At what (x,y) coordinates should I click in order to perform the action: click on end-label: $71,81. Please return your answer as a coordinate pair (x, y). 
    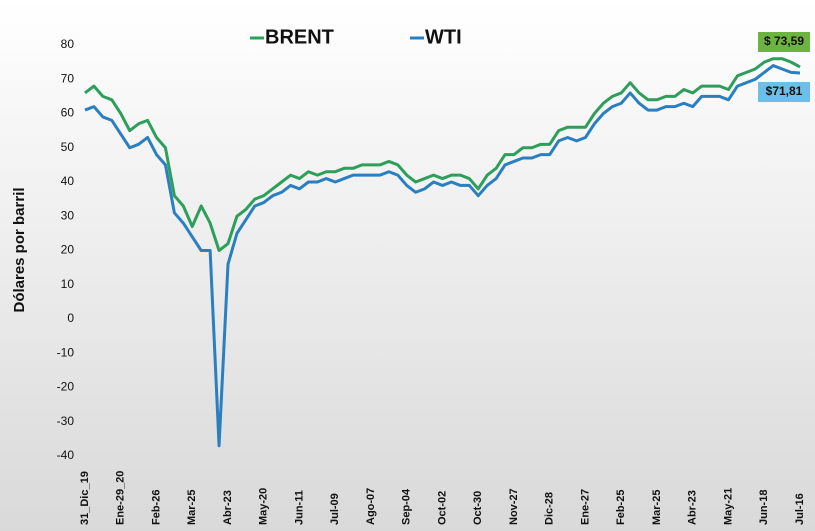
    Looking at the image, I should click on (784, 91).